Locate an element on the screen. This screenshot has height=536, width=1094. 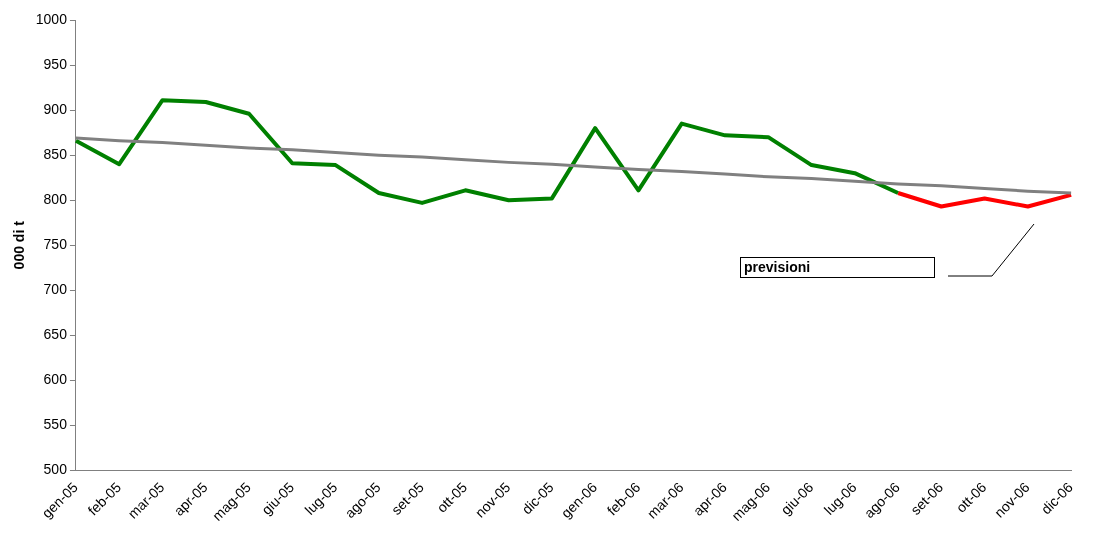
callout-box: previsioni is located at coordinates (837, 267).